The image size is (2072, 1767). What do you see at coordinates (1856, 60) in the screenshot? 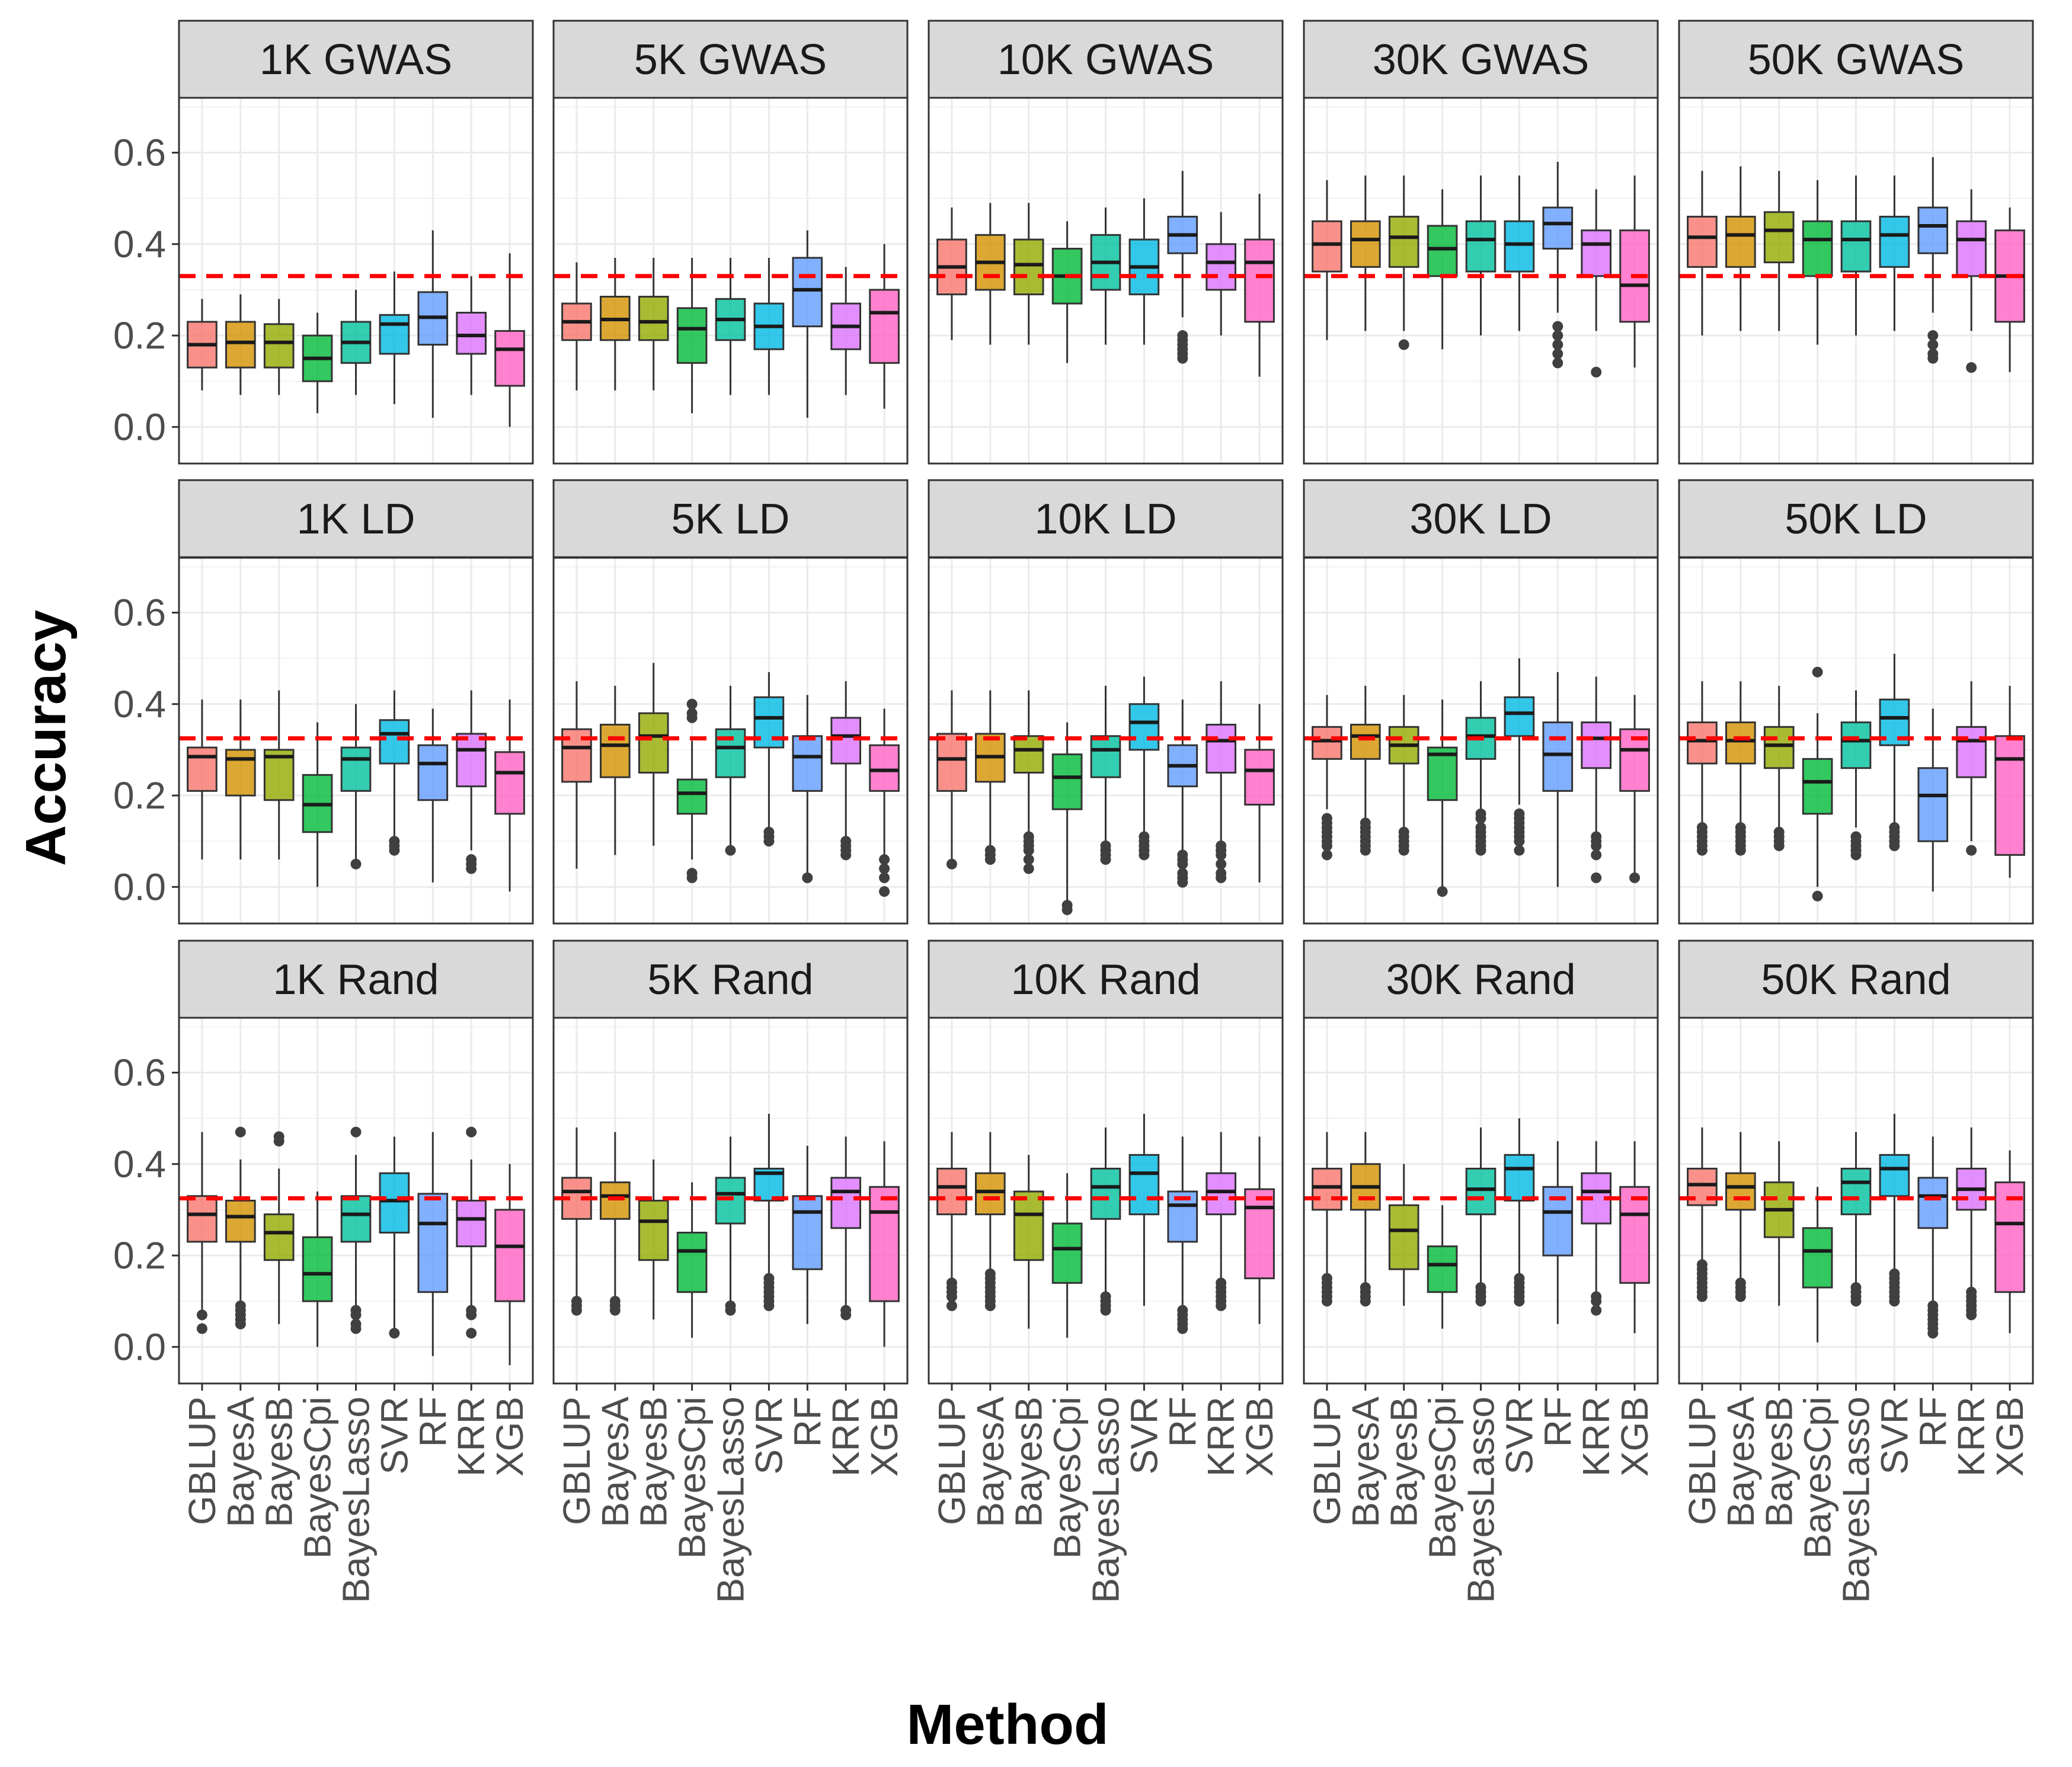
I see `strip-50k-gwas` at bounding box center [1856, 60].